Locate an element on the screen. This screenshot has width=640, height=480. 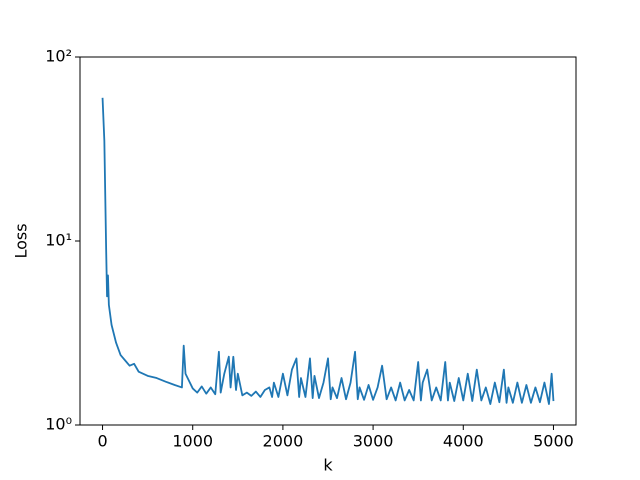
y-tick-label: 10¹ is located at coordinates (58, 240).